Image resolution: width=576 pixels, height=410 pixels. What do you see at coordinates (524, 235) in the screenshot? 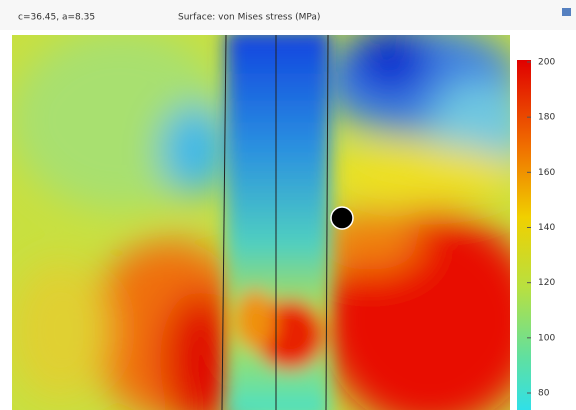
I see `colorbar` at bounding box center [524, 235].